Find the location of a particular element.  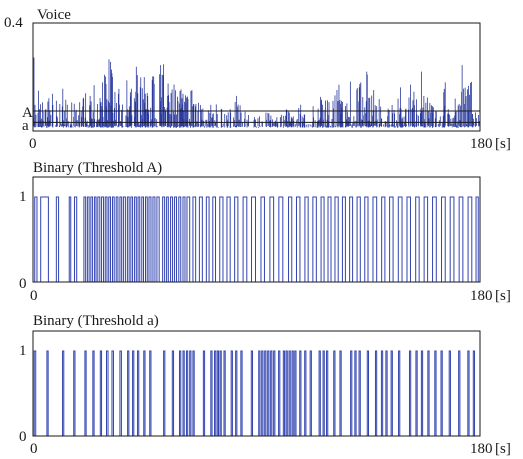

voice-title: Voice is located at coordinates (54, 15).